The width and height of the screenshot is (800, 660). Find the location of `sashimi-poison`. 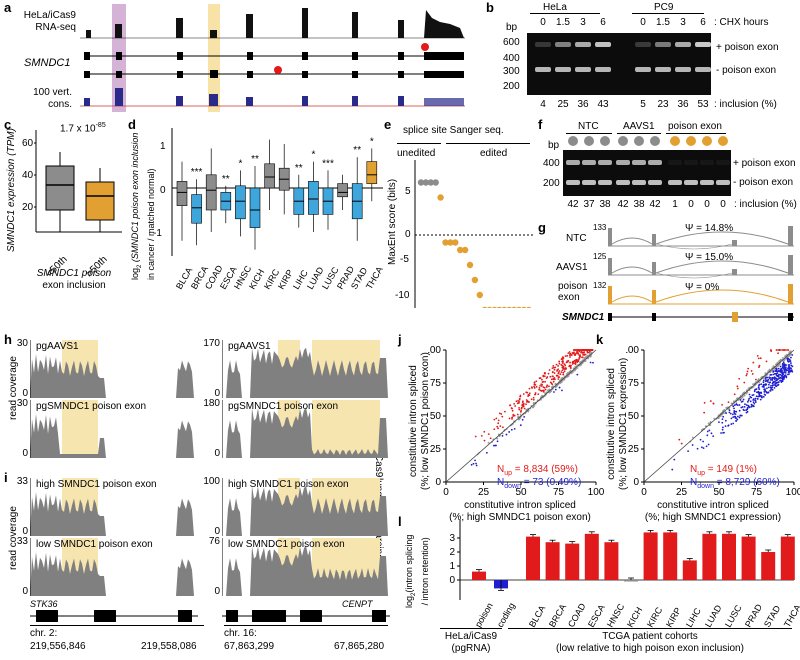

sashimi-poison is located at coordinates (701, 294).